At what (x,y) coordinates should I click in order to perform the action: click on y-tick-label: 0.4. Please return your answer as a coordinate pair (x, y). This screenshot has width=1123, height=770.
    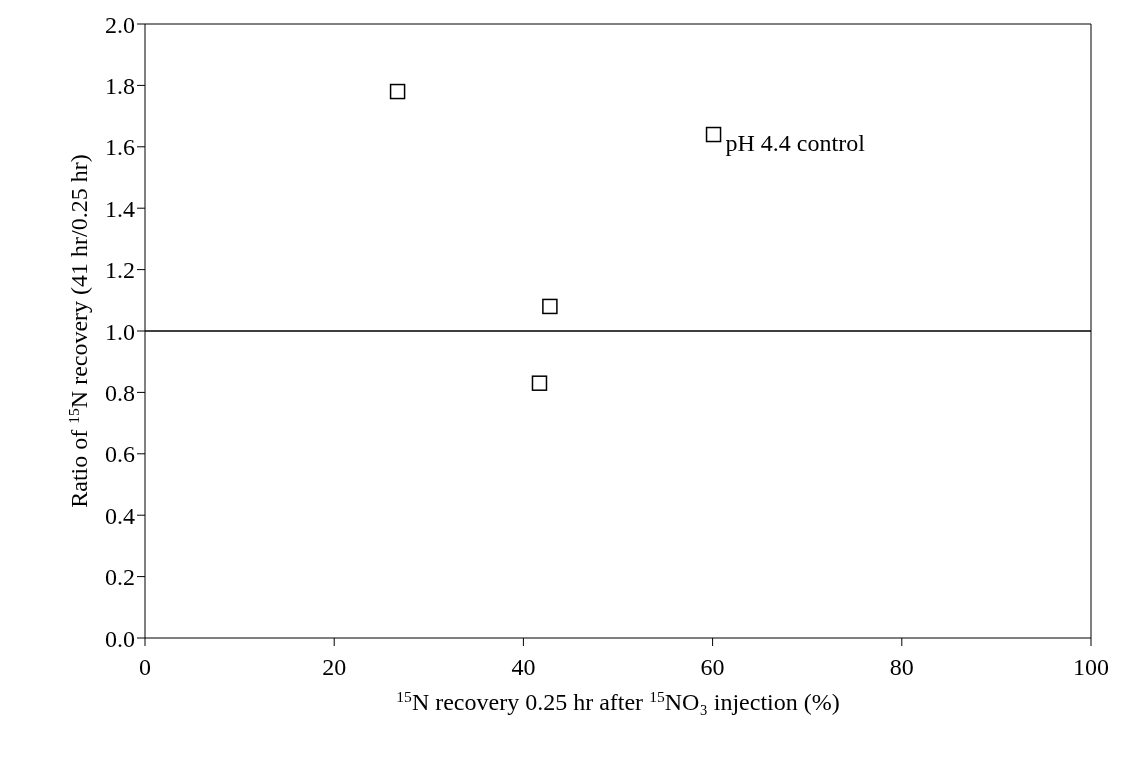
    Looking at the image, I should click on (120, 515).